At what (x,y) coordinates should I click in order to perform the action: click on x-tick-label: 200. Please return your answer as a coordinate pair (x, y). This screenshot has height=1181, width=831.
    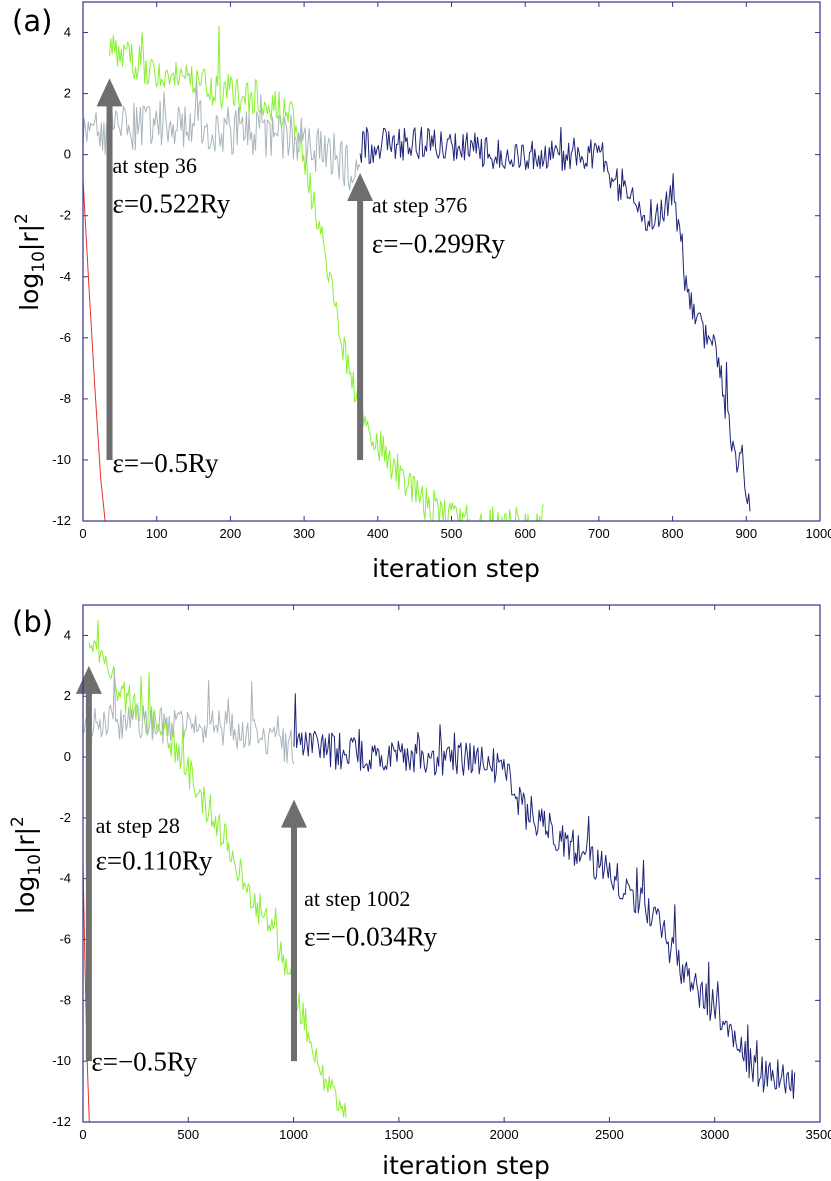
    Looking at the image, I should click on (231, 533).